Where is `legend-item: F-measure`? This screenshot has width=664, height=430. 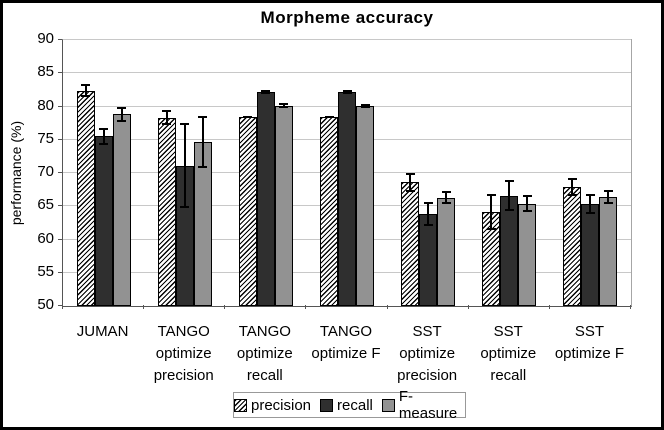 legend-item: F-measure is located at coordinates (423, 405).